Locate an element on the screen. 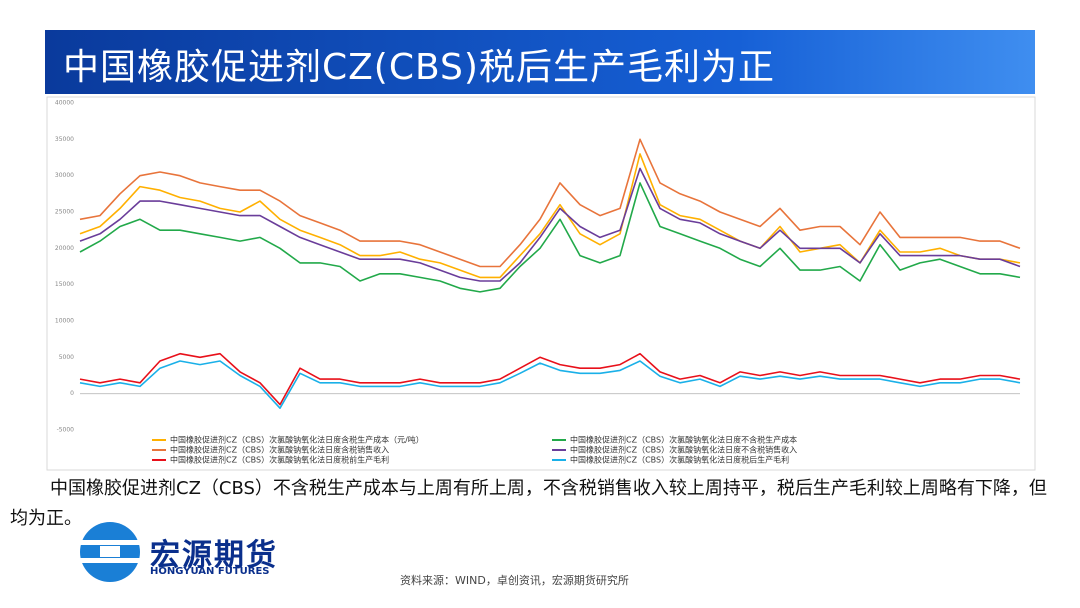 The width and height of the screenshot is (1080, 608). y-tick-label: 5000 is located at coordinates (66, 357).